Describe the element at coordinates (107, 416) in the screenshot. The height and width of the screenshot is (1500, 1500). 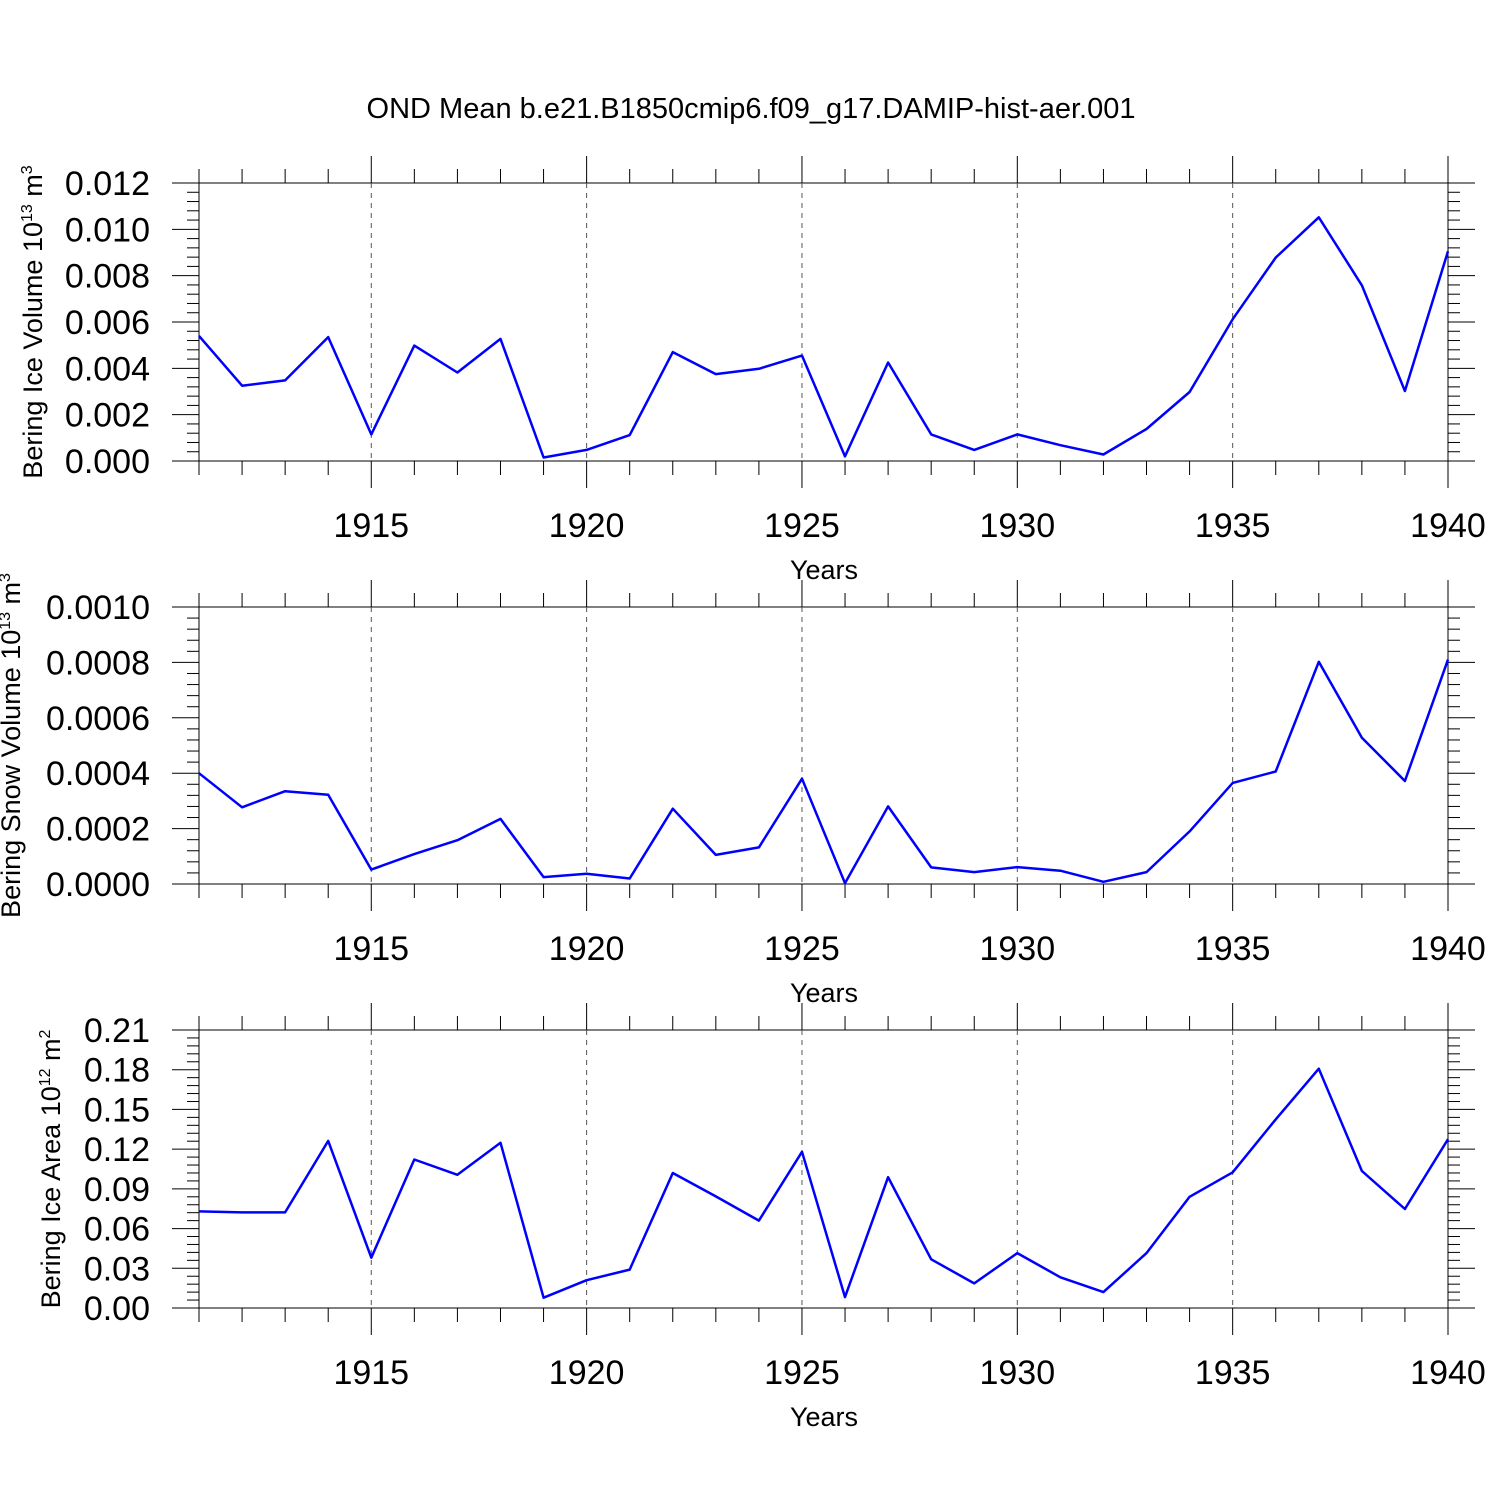
I see `y-tick-label: 0.002` at that location.